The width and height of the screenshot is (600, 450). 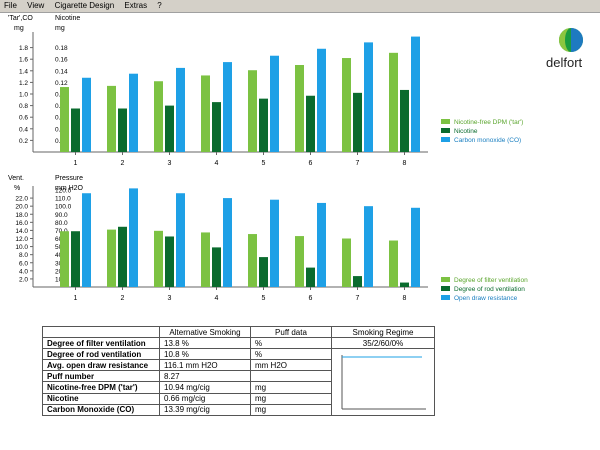 What do you see at coordinates (291, 332) in the screenshot?
I see `header-puff-data: Puff data` at bounding box center [291, 332].